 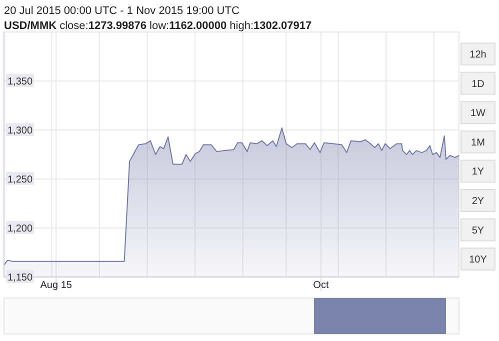 What do you see at coordinates (122, 11) in the screenshot?
I see `chart-title: 20 Jul 2015 00:00 UTC - 1 Nov 2015 19:00 UTC` at bounding box center [122, 11].